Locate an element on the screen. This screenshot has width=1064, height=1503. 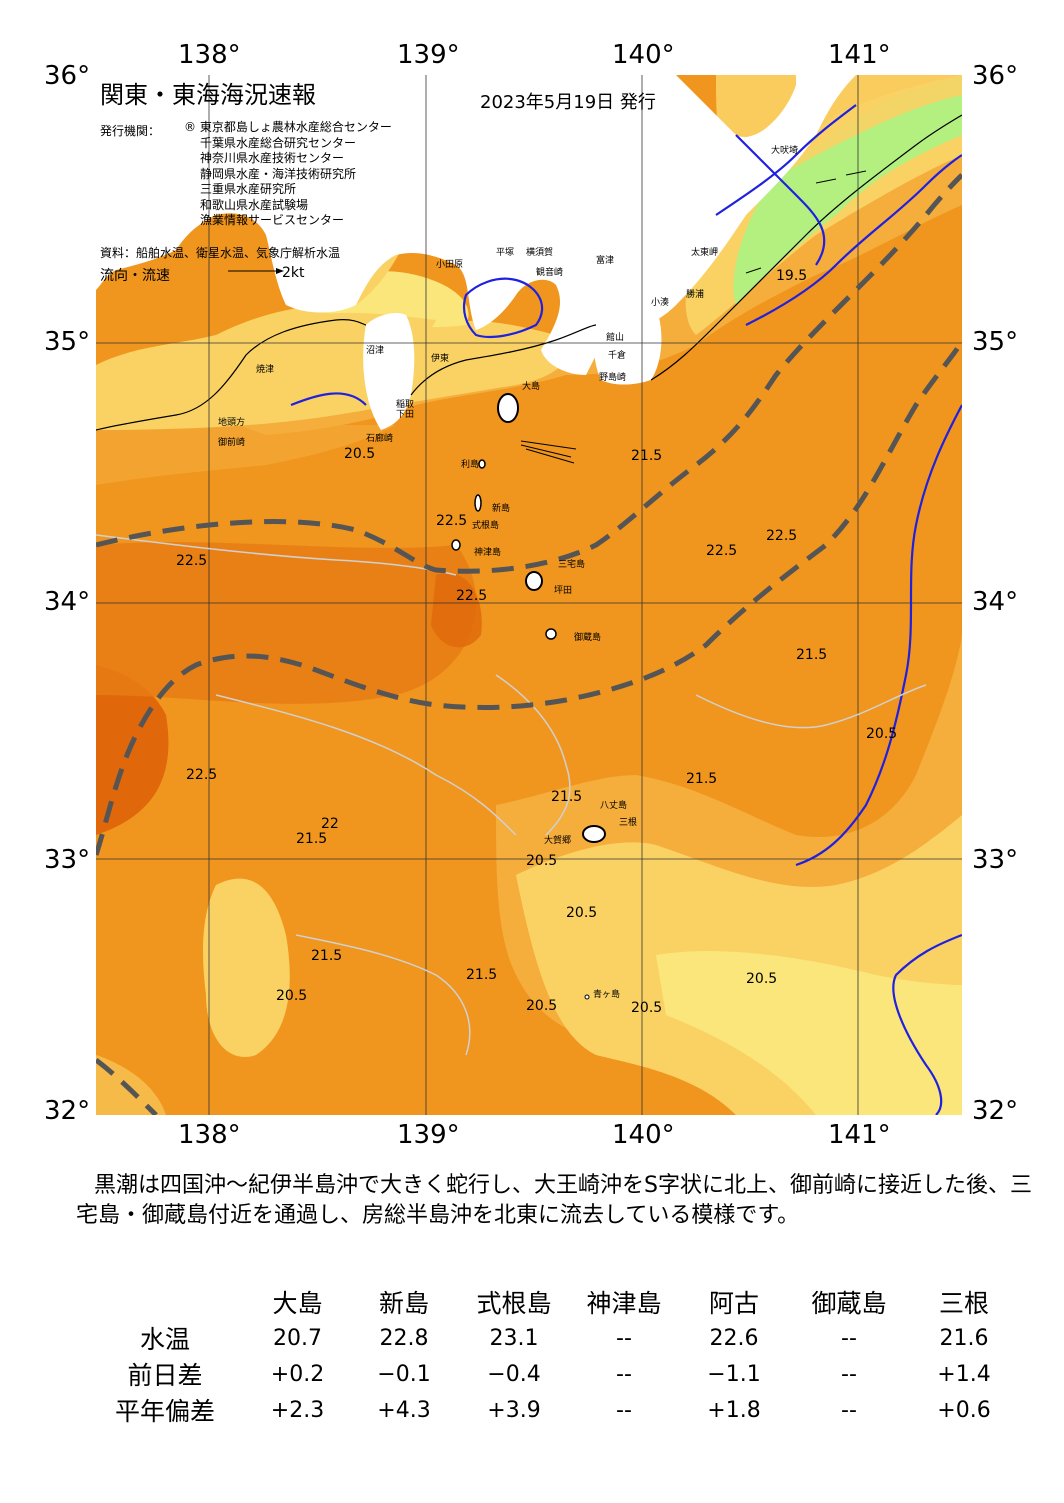
svg-text: 青ヶ島 is located at coordinates (606, 994).